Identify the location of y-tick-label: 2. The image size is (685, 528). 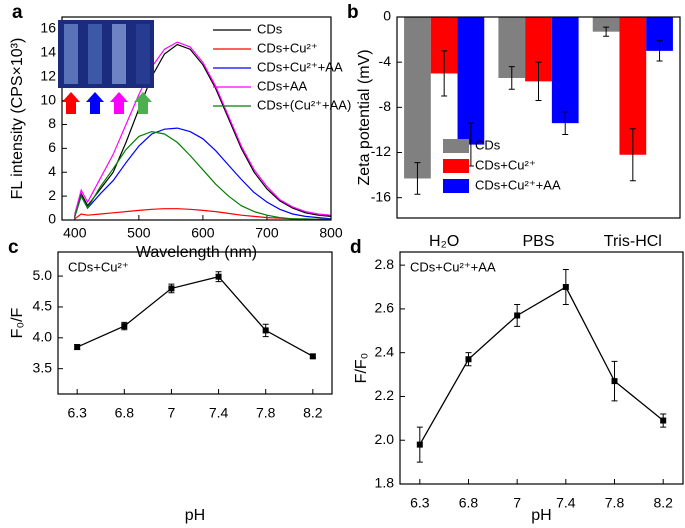
(52, 195).